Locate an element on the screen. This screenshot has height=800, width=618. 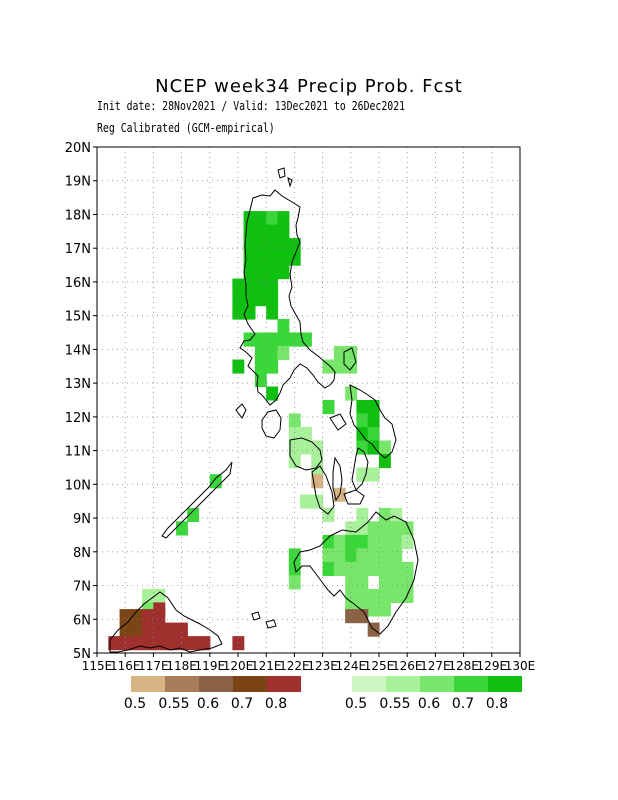
lat-tick-label: 16N is located at coordinates (78, 283).